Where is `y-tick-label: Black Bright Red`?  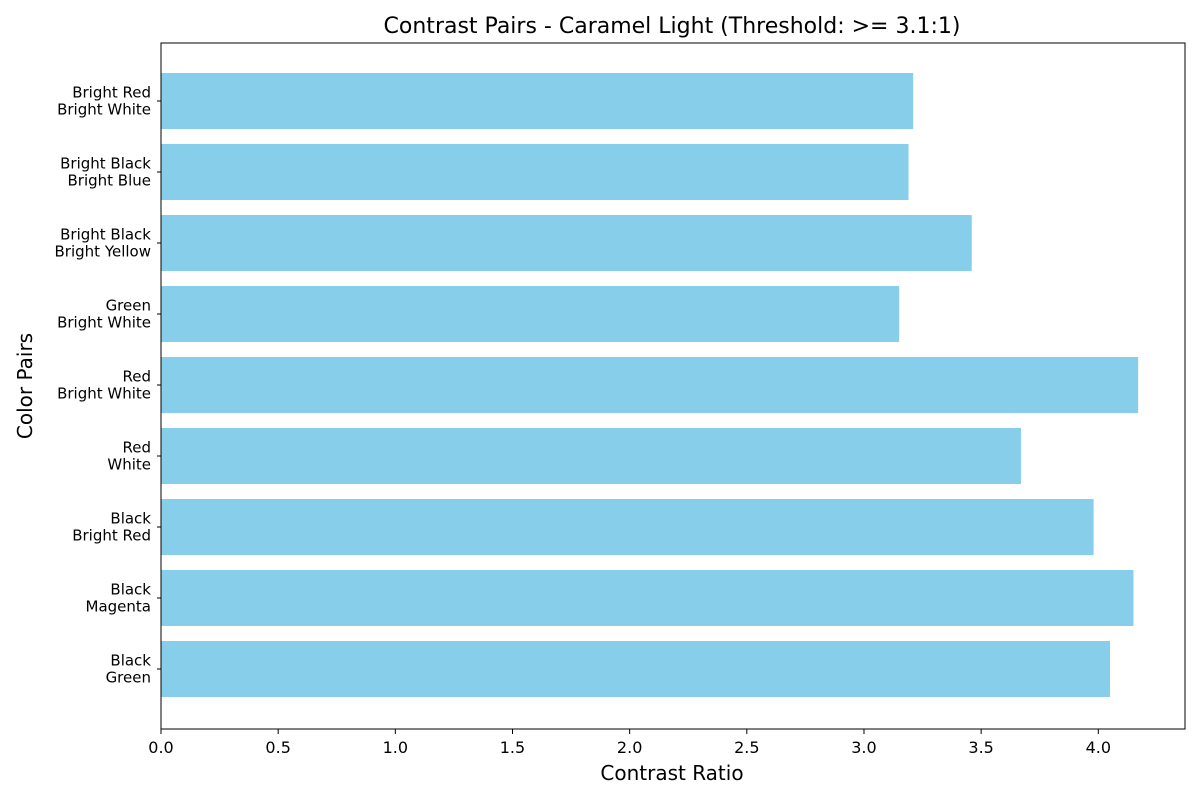
y-tick-label: Black Bright Red is located at coordinates (111, 527).